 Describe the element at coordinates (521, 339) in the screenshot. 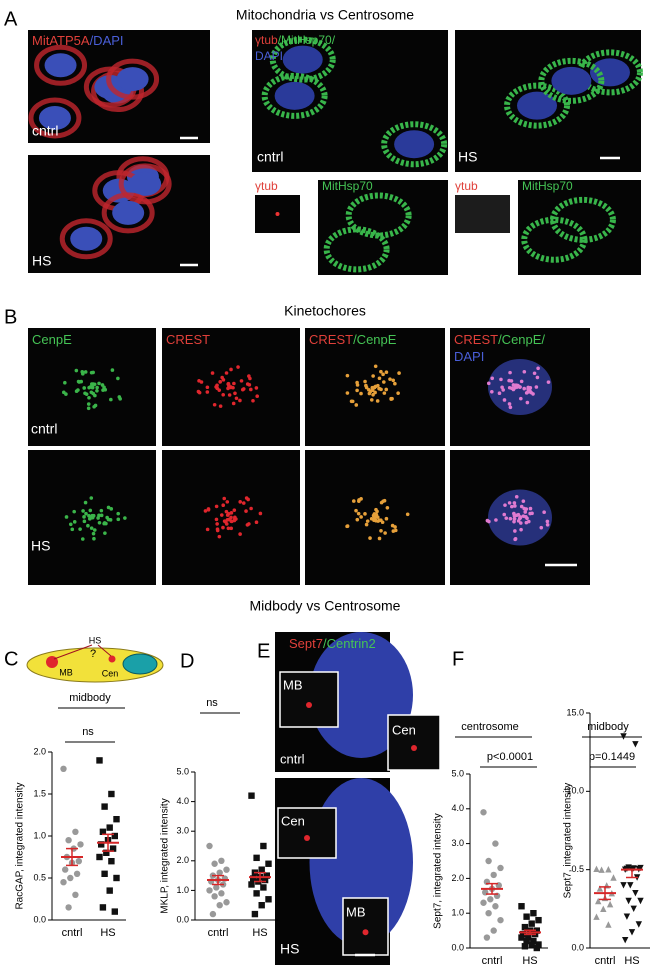

I see `label-part: /CenpE/` at that location.